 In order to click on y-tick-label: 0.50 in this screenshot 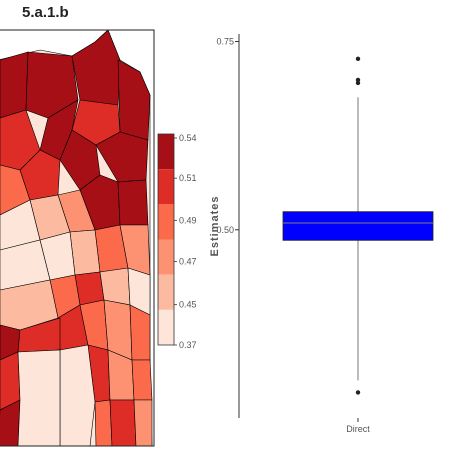, I will do `click(225, 230)`.